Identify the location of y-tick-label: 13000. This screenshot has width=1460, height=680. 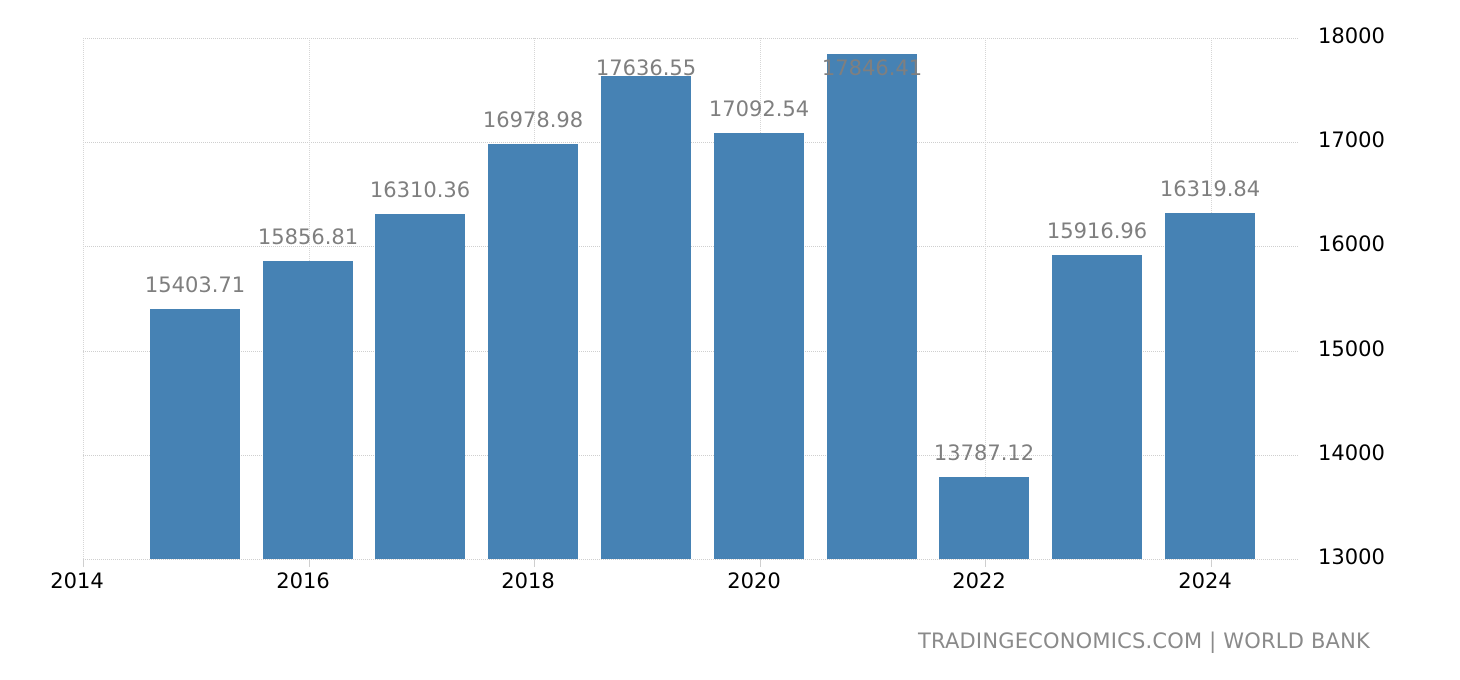
(1351, 557).